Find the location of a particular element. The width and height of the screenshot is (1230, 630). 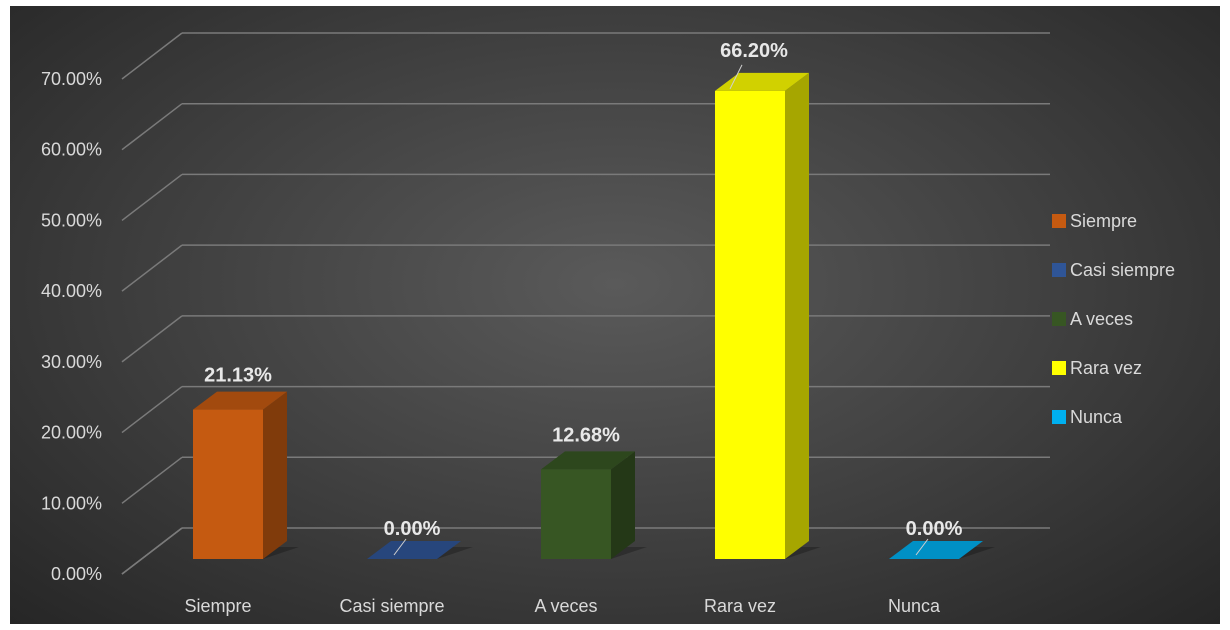

data-label: 66.20% is located at coordinates (754, 51).